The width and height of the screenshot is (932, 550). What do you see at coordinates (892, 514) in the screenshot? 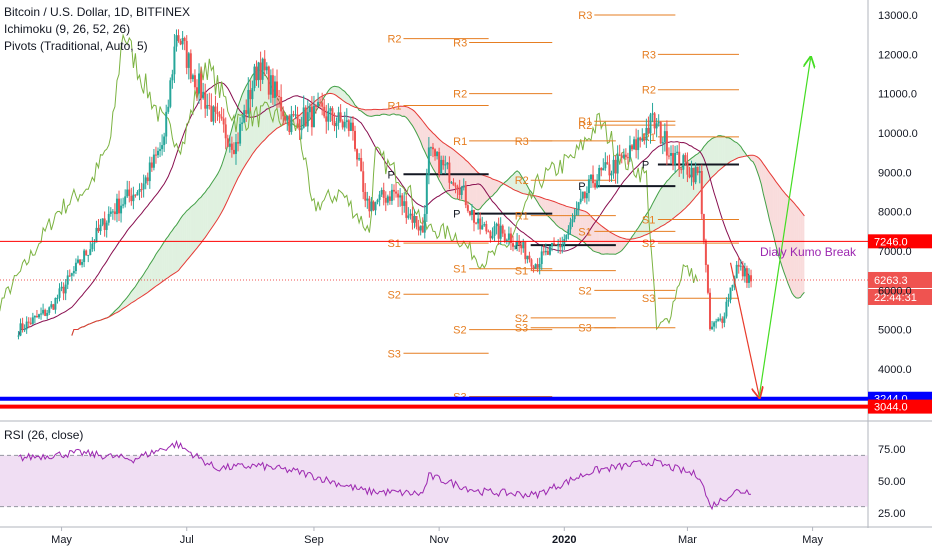
I see `rsi-tick-label: 25.00` at bounding box center [892, 514].